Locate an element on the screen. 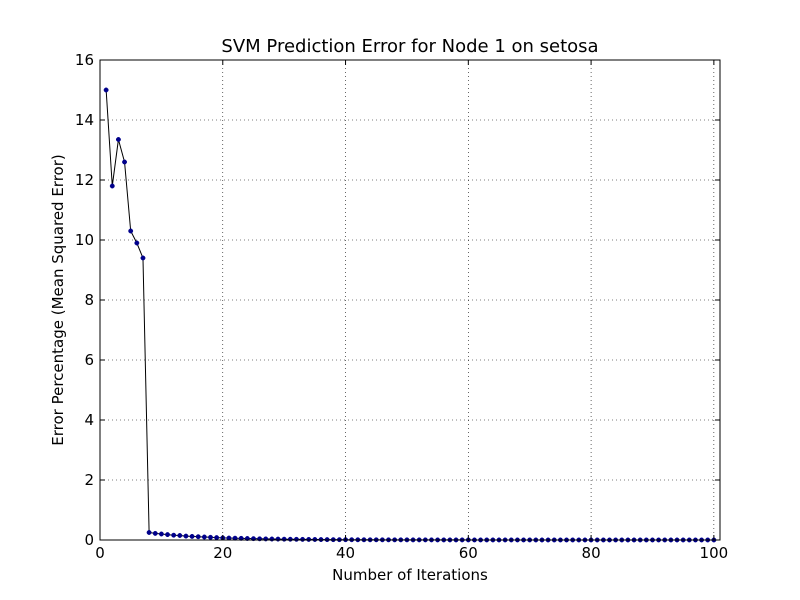 Image resolution: width=800 pixels, height=600 pixels. x-tick-label: 60 is located at coordinates (468, 553).